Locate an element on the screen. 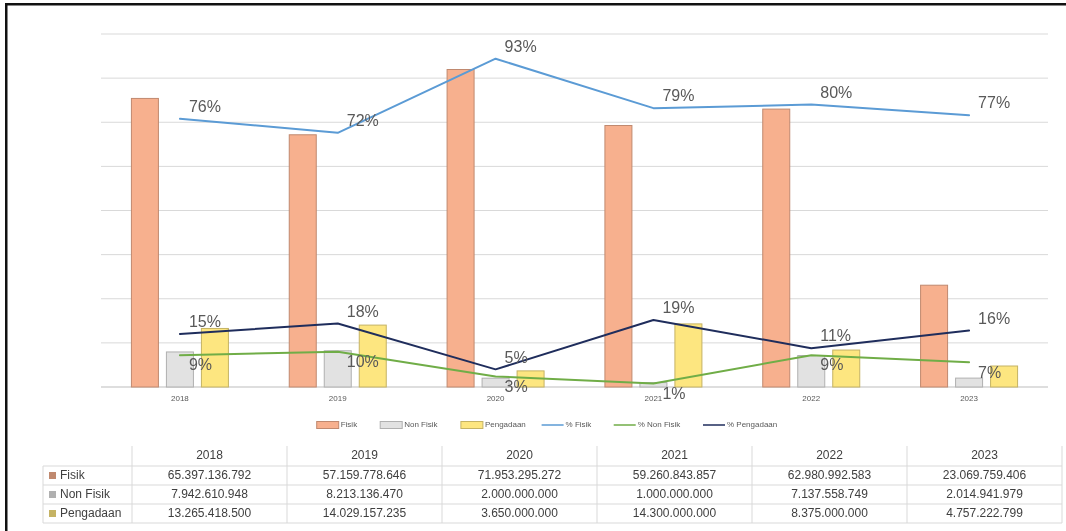 This screenshot has width=1066, height=531. legend-label: % Fisik is located at coordinates (579, 425).